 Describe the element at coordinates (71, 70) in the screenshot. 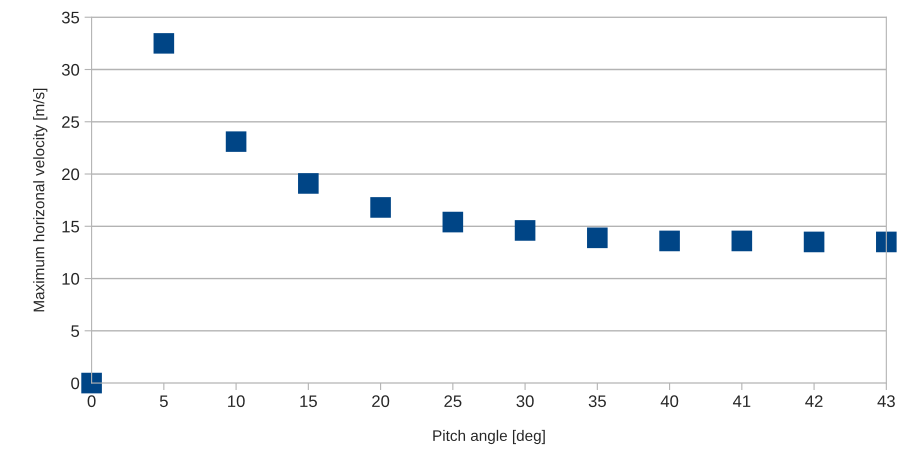

I see `y-tick-label: 30` at that location.